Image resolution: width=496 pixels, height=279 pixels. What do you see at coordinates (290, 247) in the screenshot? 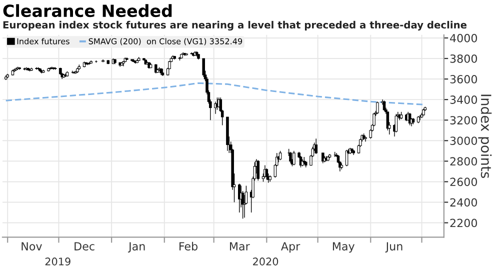
I see `x-tick-label: Apr` at bounding box center [290, 247].